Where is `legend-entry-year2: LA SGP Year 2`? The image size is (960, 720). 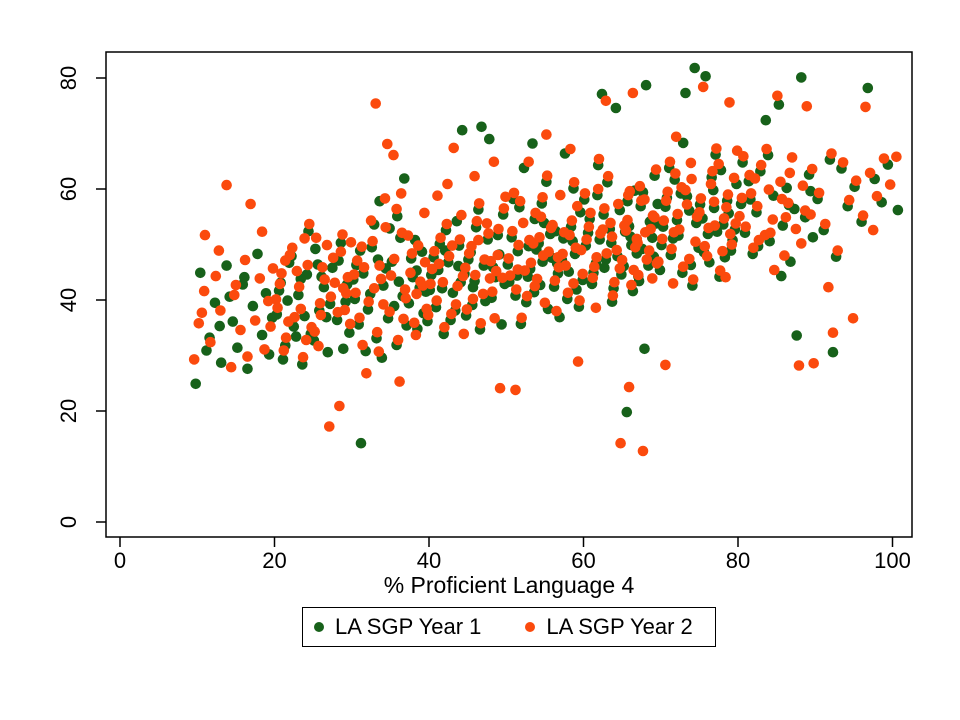
legend-entry-year2: LA SGP Year 2 is located at coordinates (609, 627).